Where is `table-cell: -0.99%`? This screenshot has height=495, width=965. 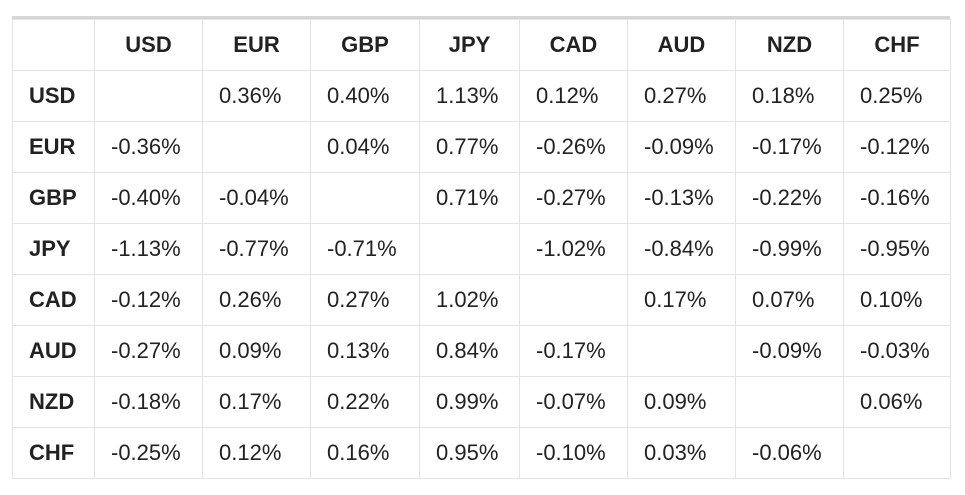
table-cell: -0.99% is located at coordinates (789, 249).